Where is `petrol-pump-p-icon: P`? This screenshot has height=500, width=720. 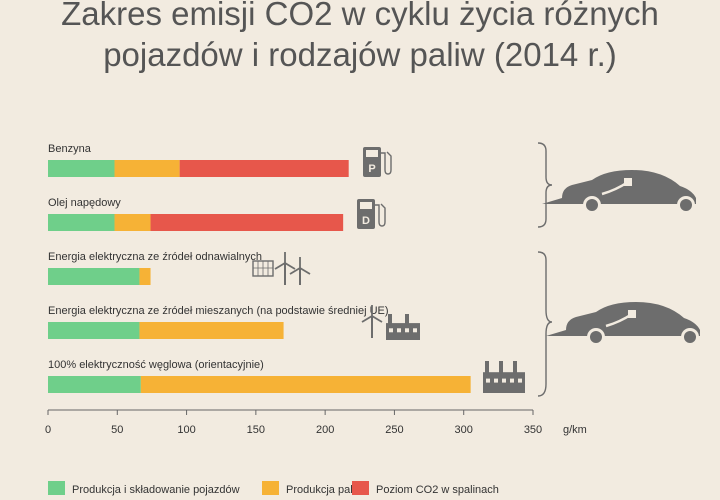 petrol-pump-p-icon: P is located at coordinates (377, 162).